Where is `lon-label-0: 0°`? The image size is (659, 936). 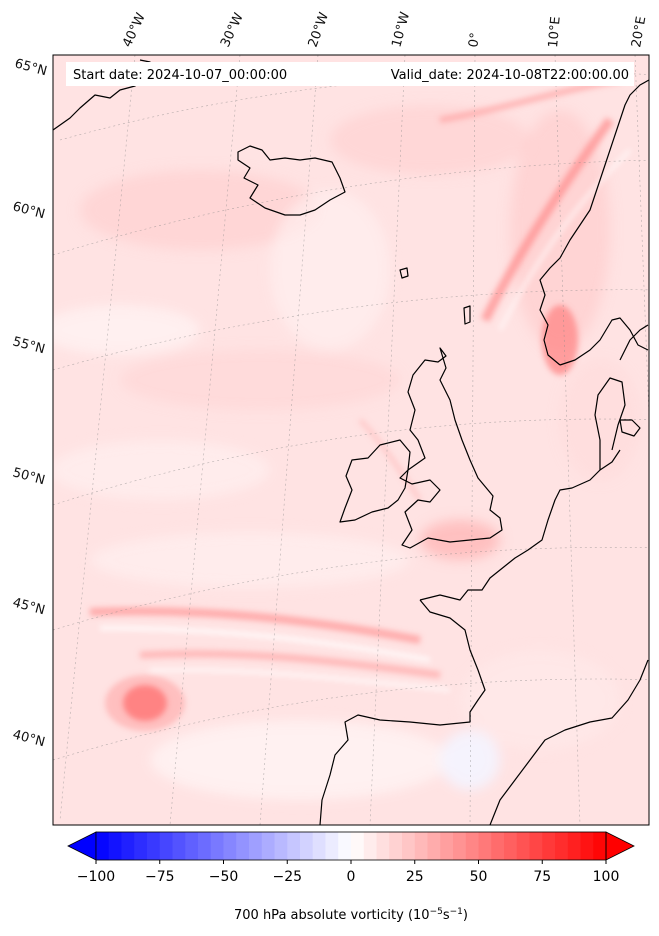
lon-label-0: 0° is located at coordinates (474, 40).